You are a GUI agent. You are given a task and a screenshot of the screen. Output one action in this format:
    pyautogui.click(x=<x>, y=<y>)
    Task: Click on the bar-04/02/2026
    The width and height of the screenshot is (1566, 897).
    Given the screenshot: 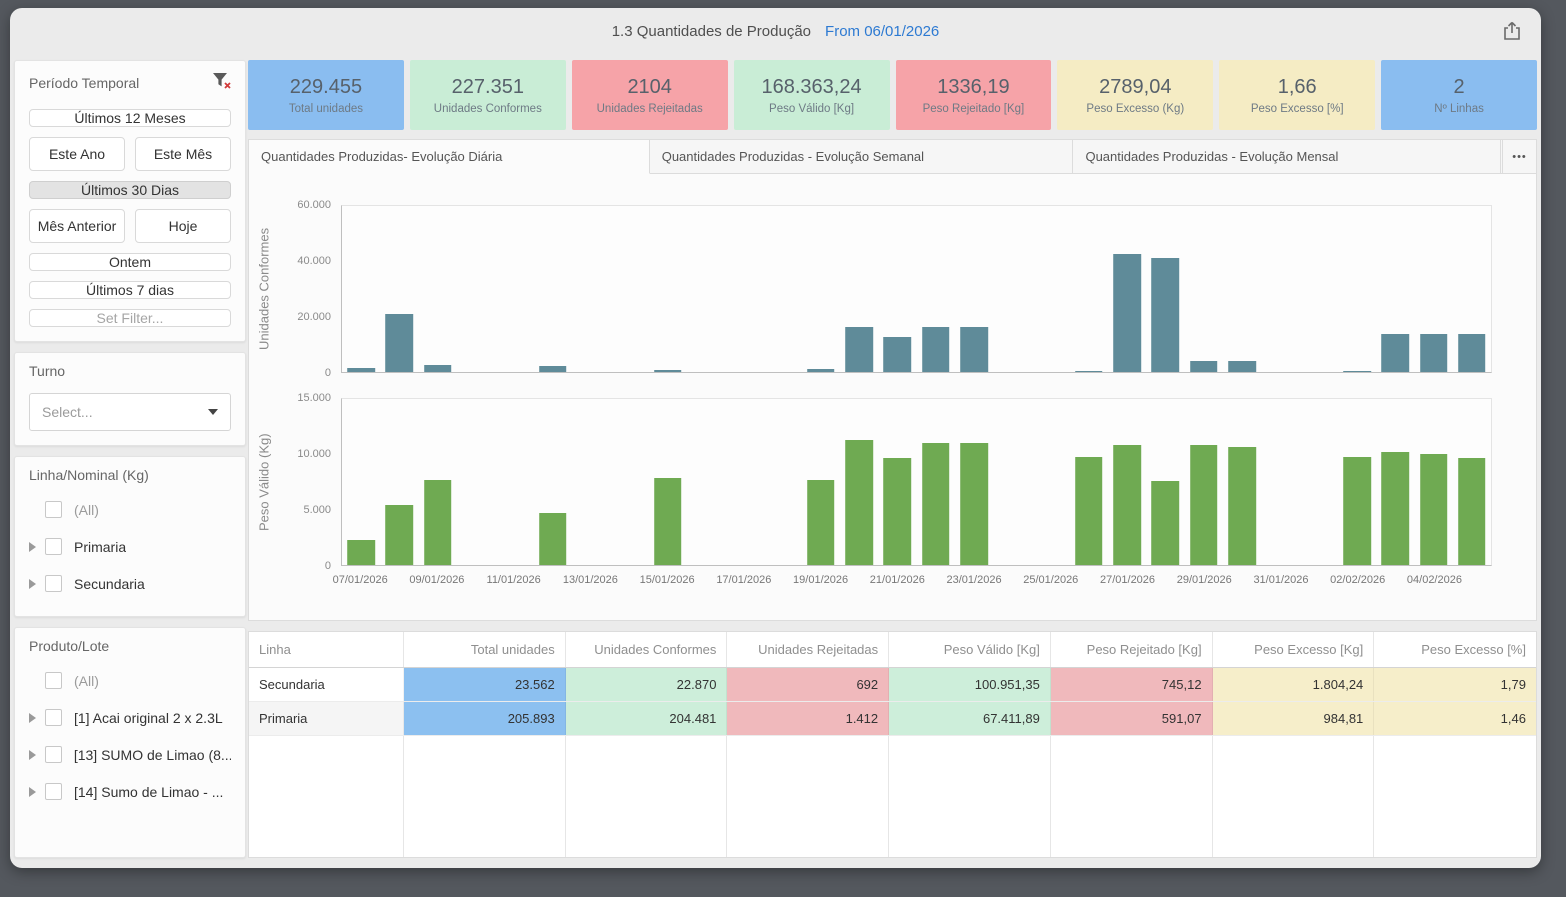 What is the action you would take?
    pyautogui.click(x=1433, y=352)
    